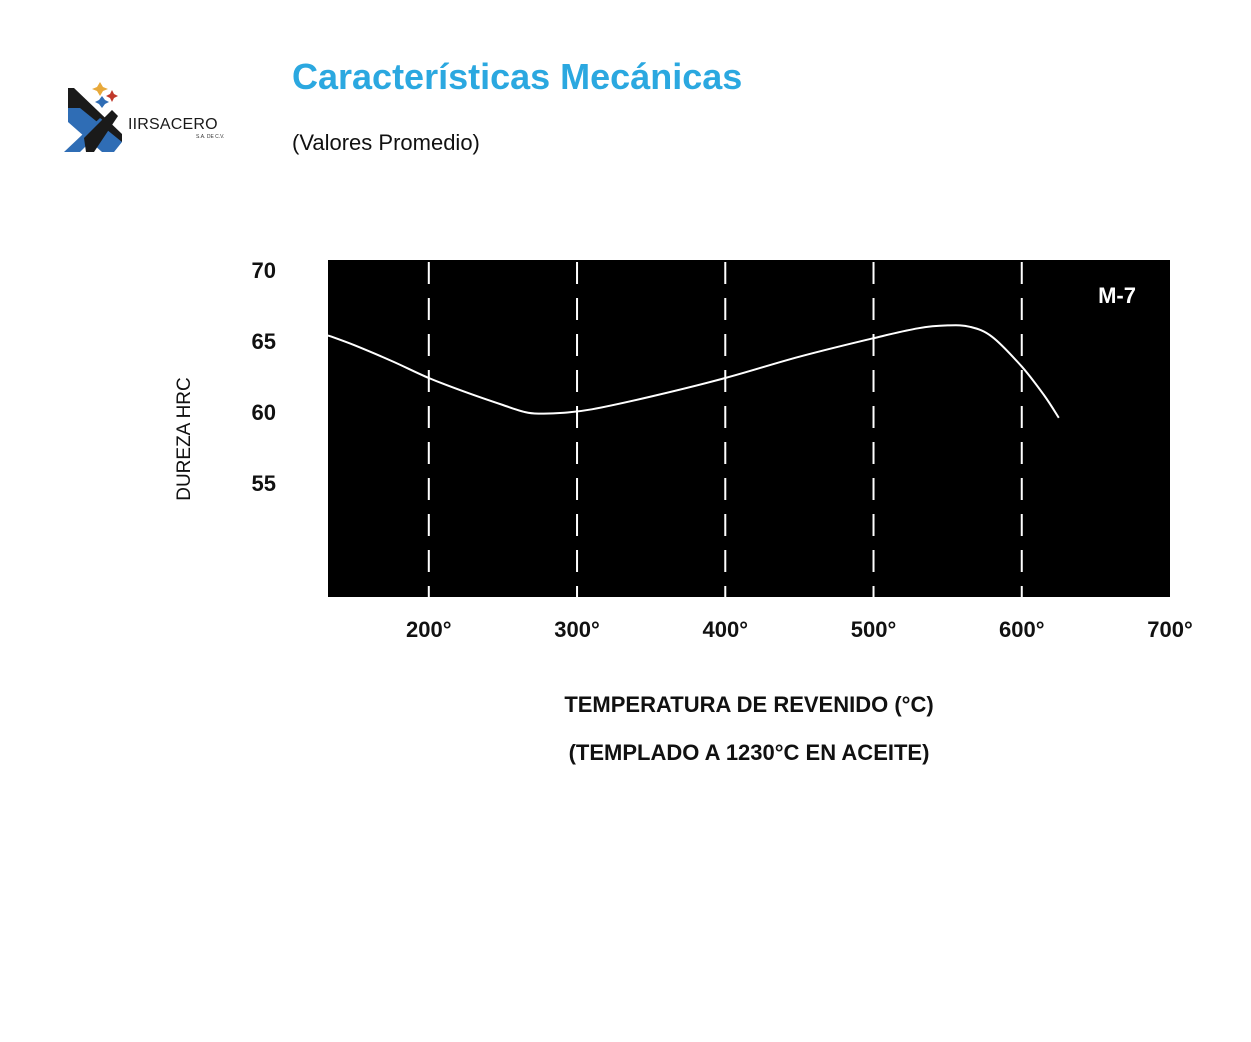 This screenshot has width=1251, height=1042. I want to click on logo-star-gold, so click(100, 89).